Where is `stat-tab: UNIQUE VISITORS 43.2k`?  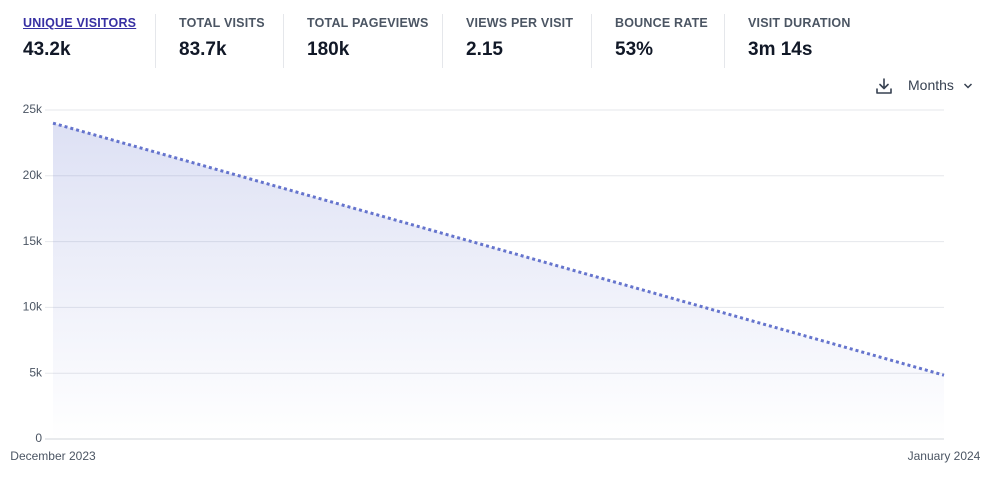
stat-tab: UNIQUE VISITORS 43.2k is located at coordinates (79, 41).